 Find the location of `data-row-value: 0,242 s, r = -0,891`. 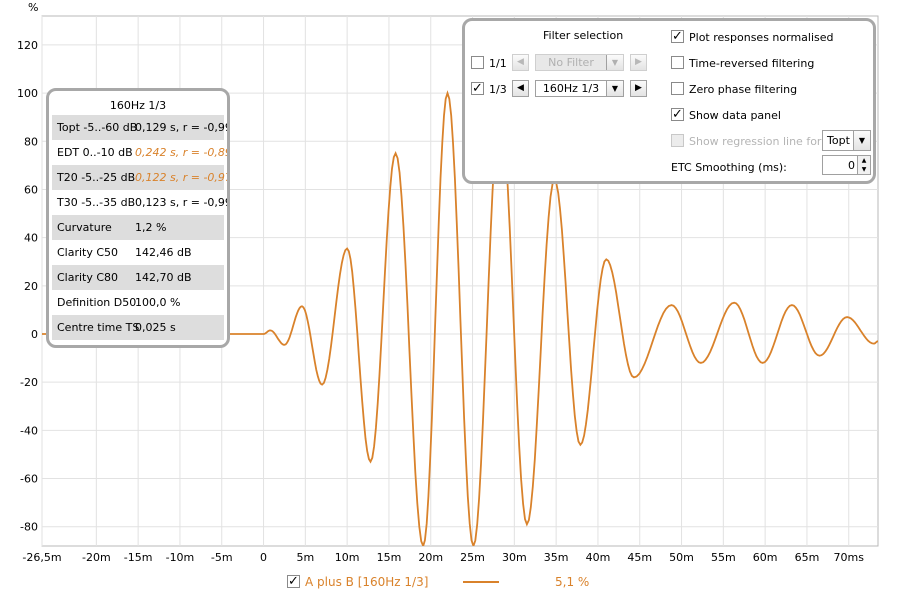

data-row-value: 0,242 s, r = -0,891 is located at coordinates (182, 152).